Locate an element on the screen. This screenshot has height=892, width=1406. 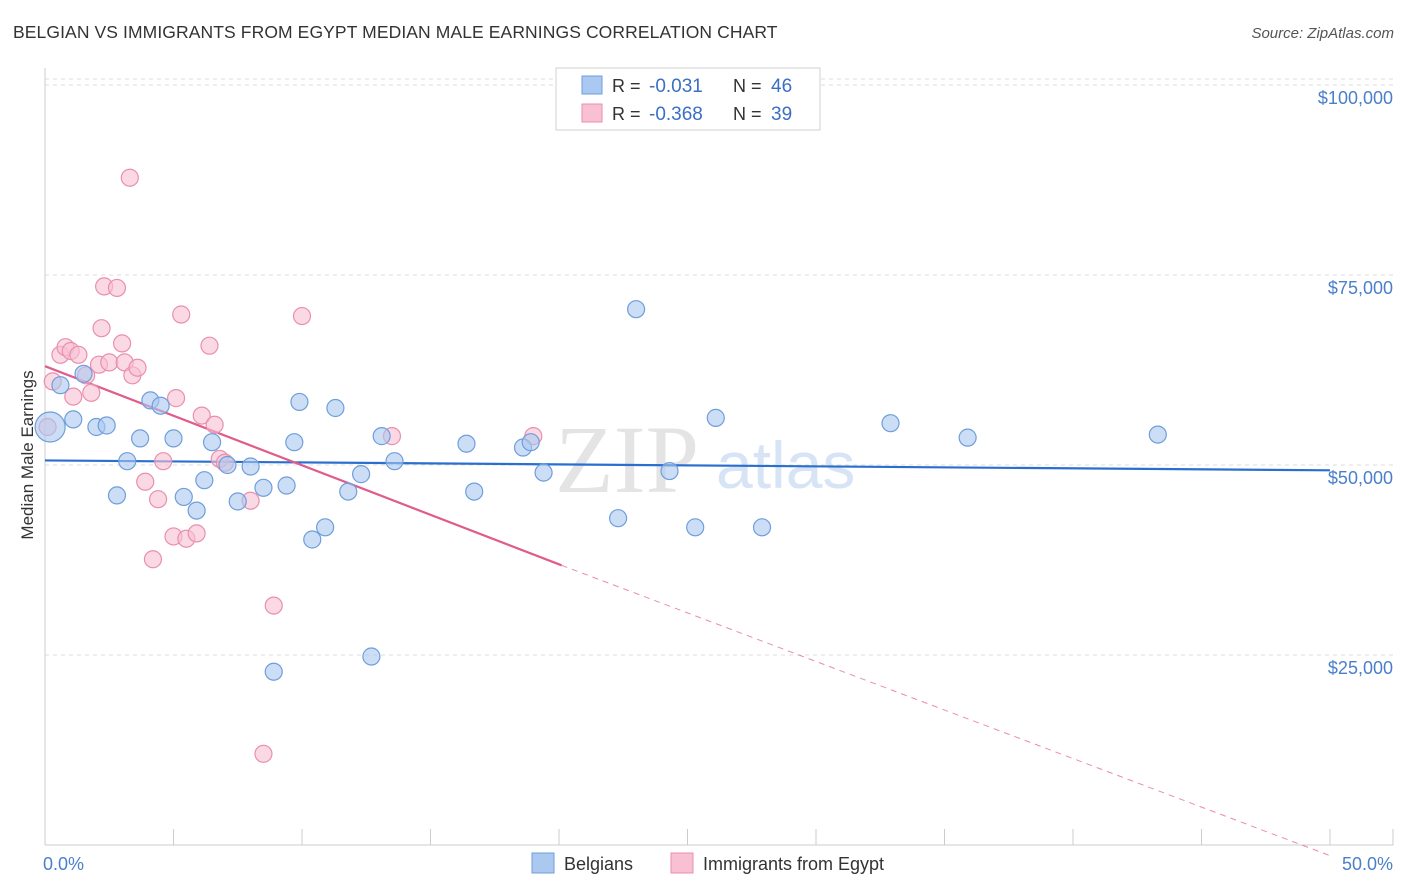
x-tick-label: 50.0% is located at coordinates (1367, 864).